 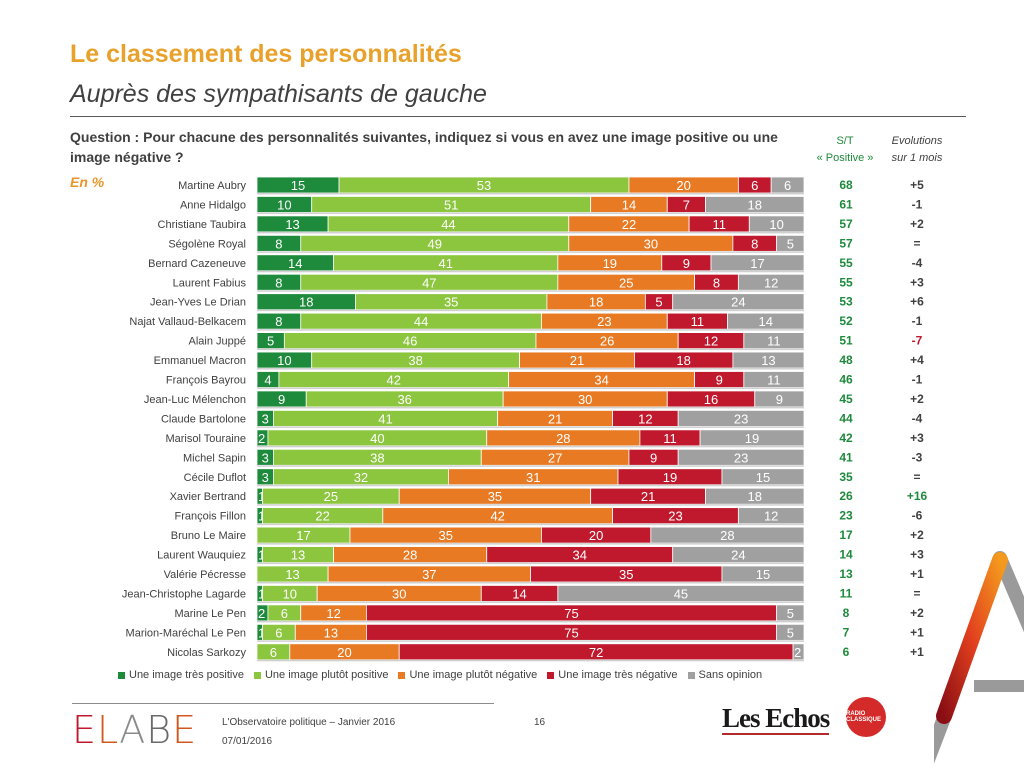 What do you see at coordinates (846, 282) in the screenshot?
I see `st-positive-value: 55` at bounding box center [846, 282].